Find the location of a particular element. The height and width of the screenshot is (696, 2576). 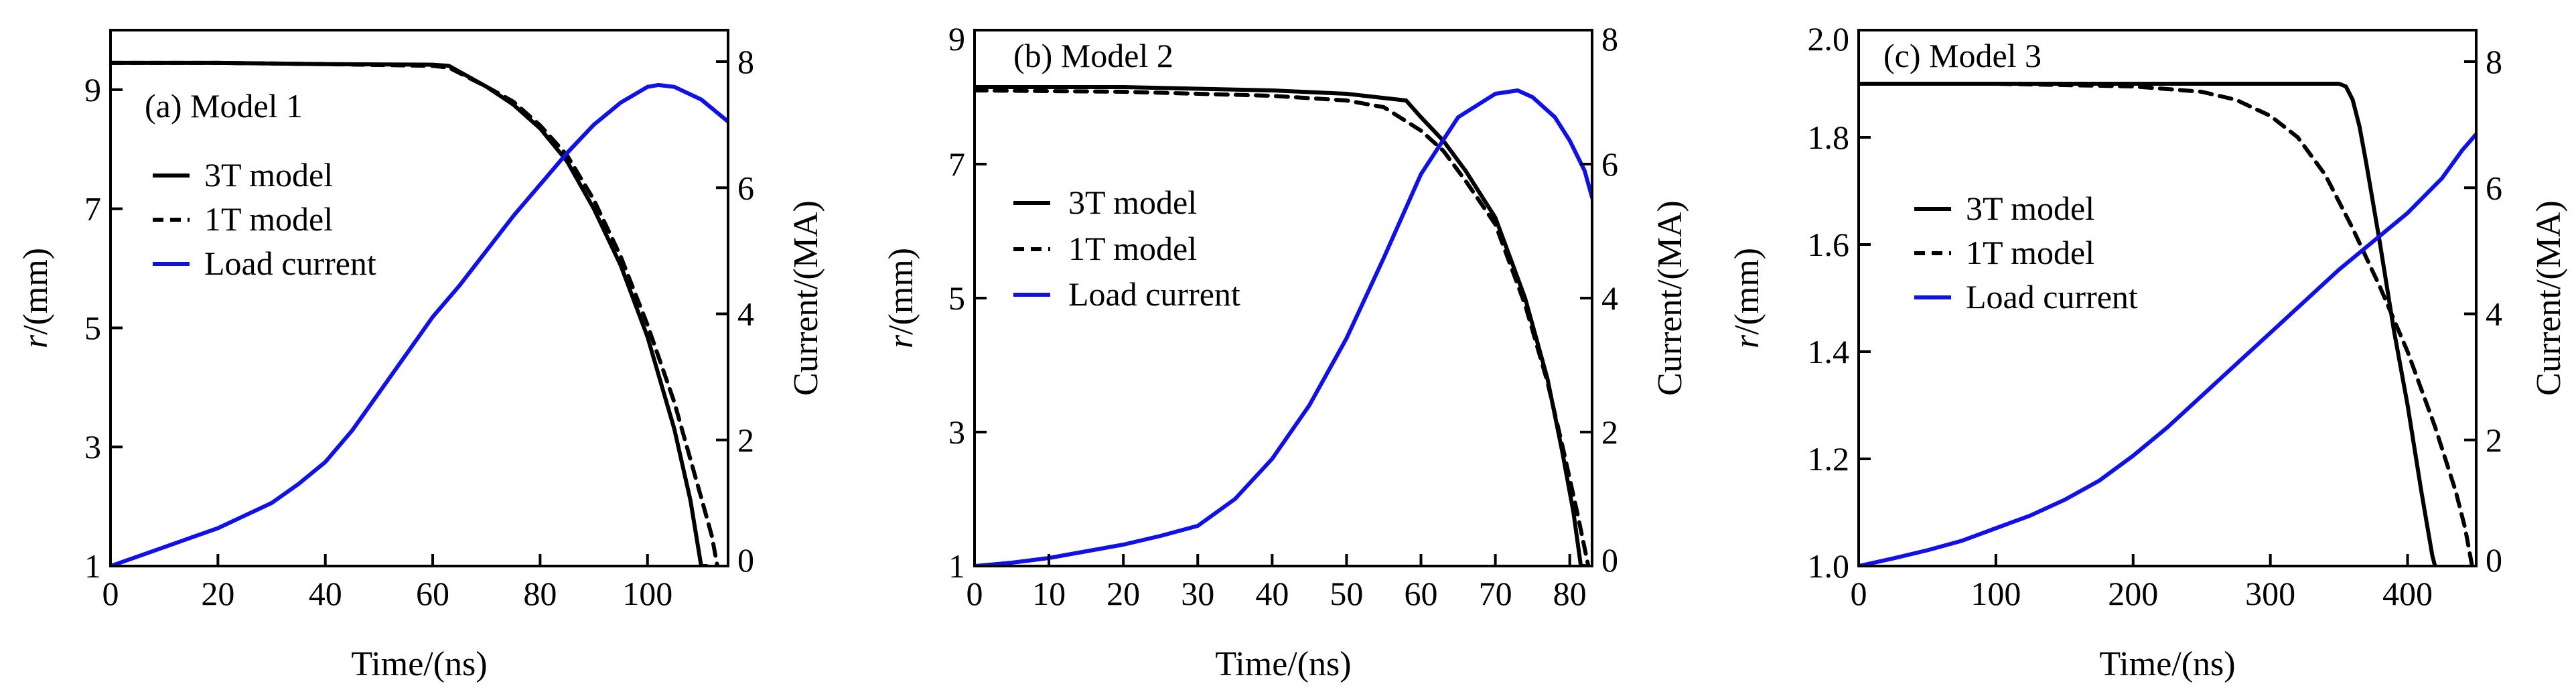

panel-b-ytick-label: 5 is located at coordinates (956, 298).